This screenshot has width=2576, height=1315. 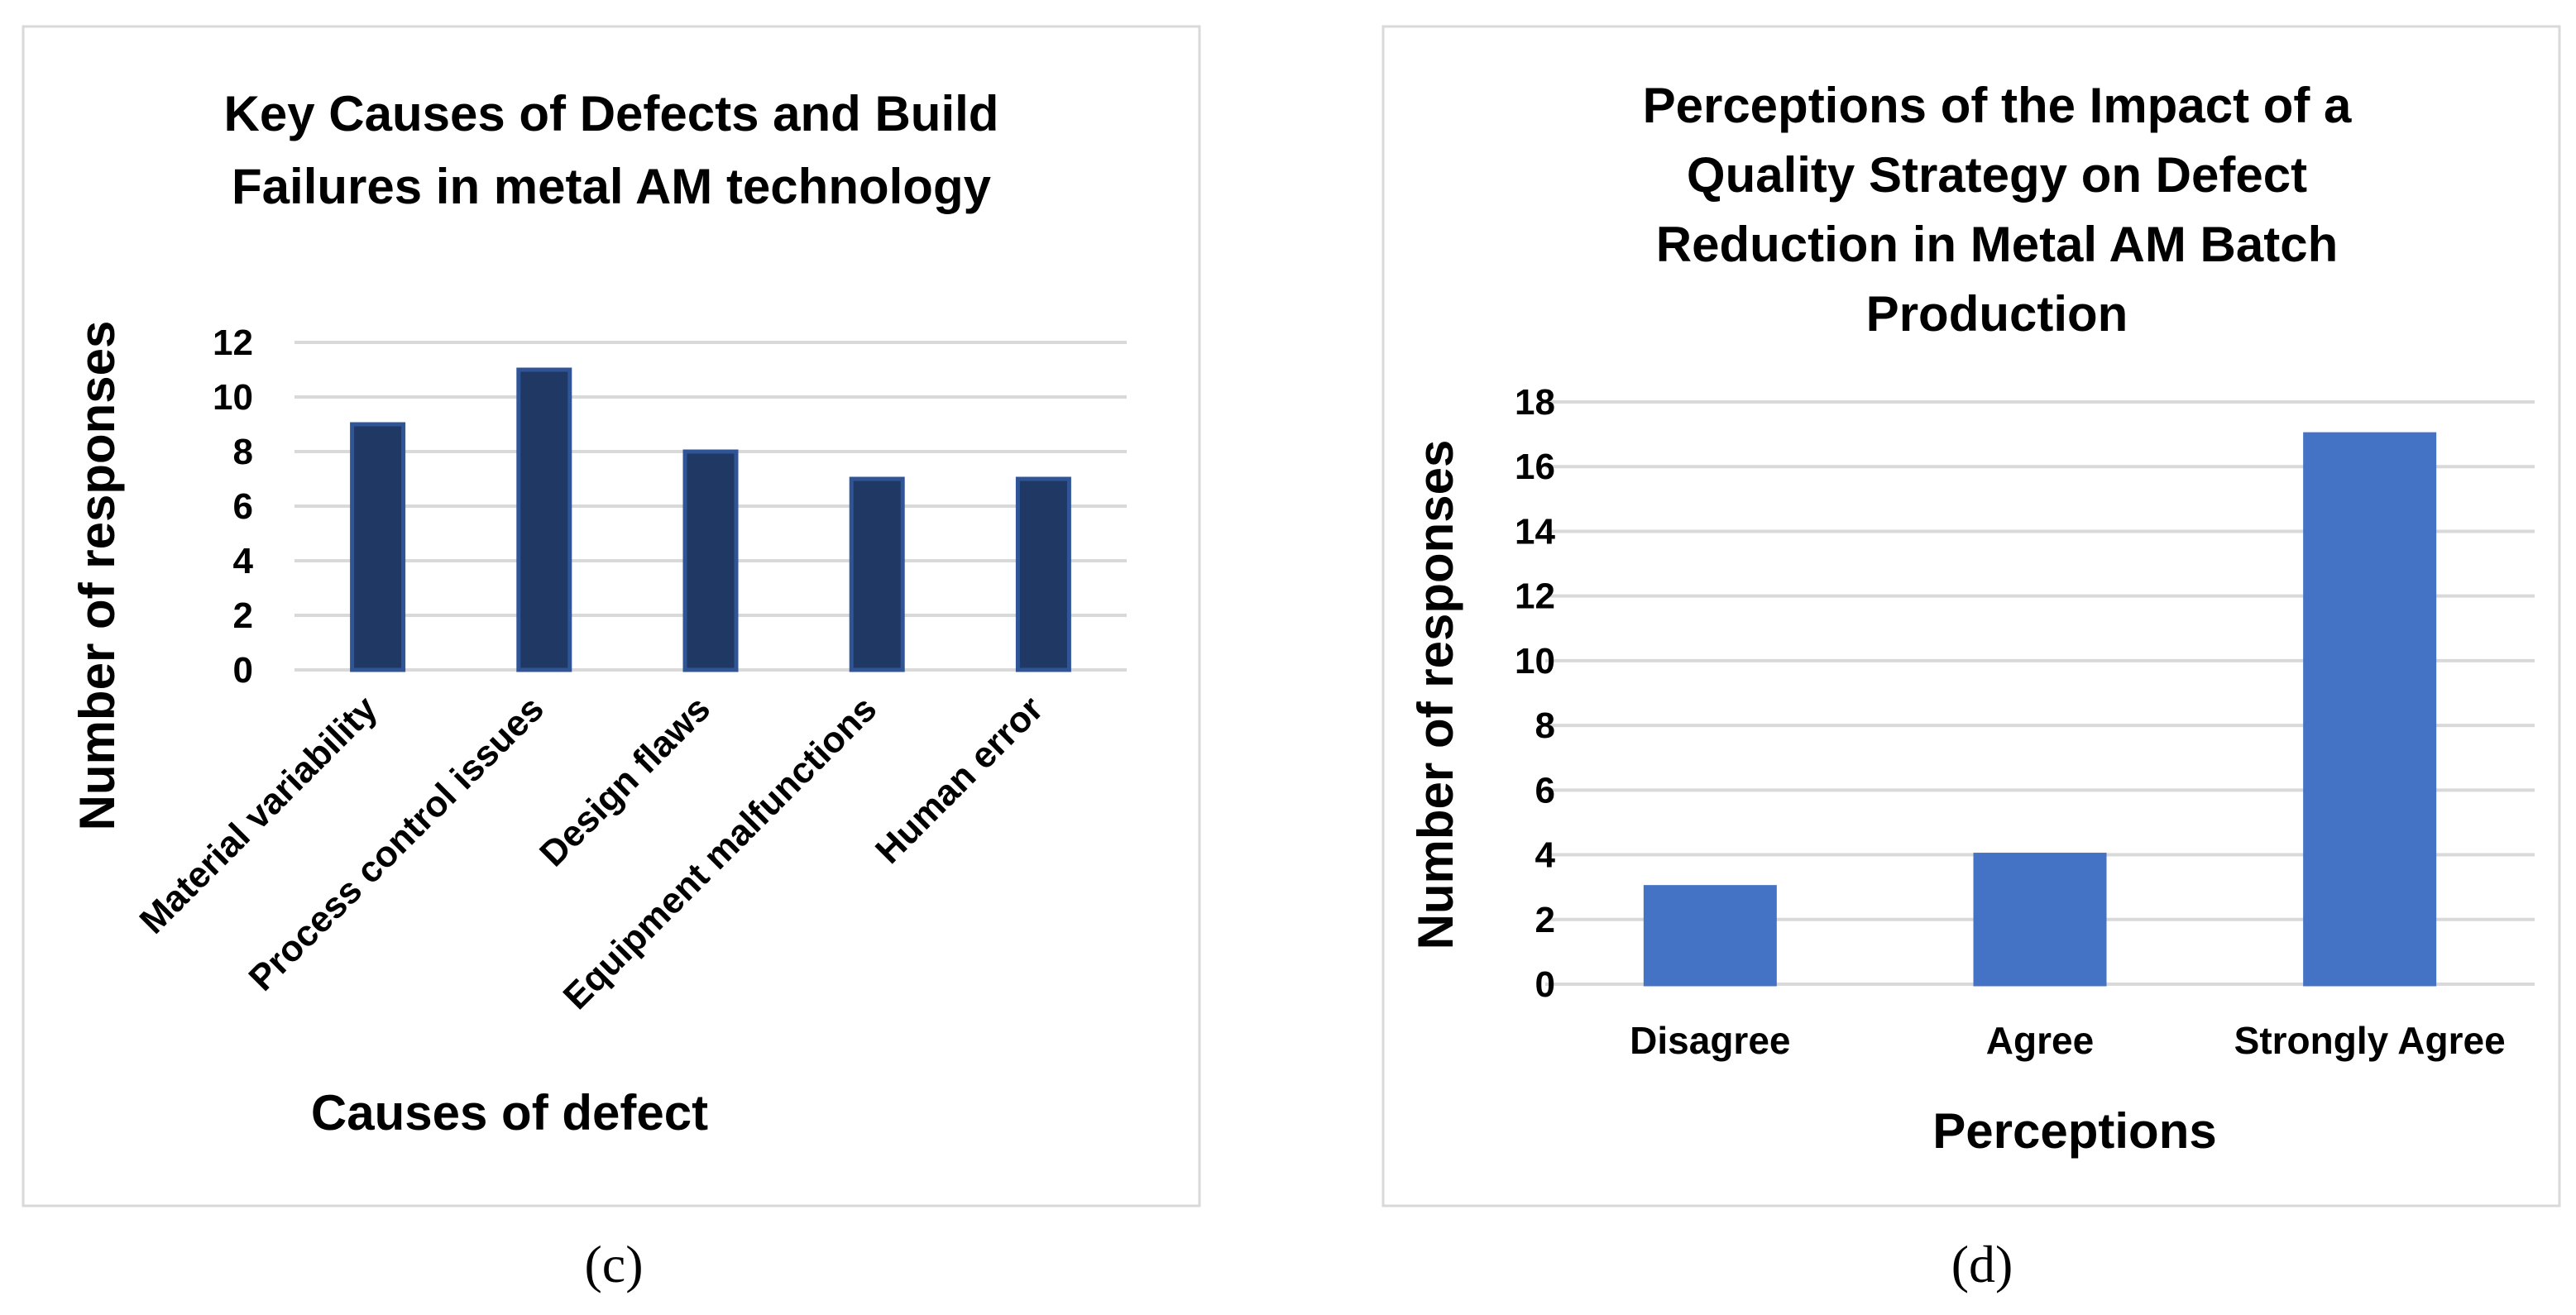 What do you see at coordinates (612, 186) in the screenshot?
I see `chart-title-line: Failures in metal AM technology` at bounding box center [612, 186].